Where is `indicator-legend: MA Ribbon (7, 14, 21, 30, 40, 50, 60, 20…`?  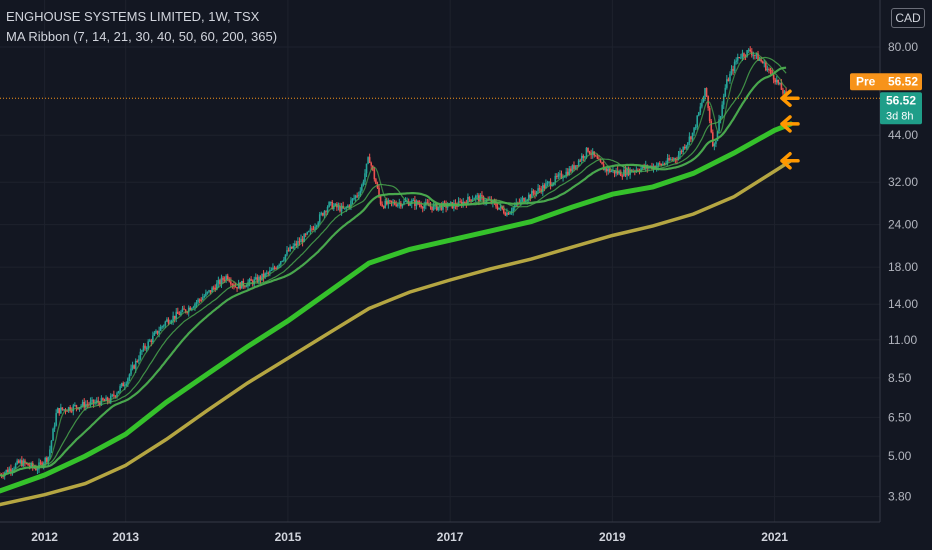
indicator-legend: MA Ribbon (7, 14, 21, 30, 40, 50, 60, 20… is located at coordinates (142, 36).